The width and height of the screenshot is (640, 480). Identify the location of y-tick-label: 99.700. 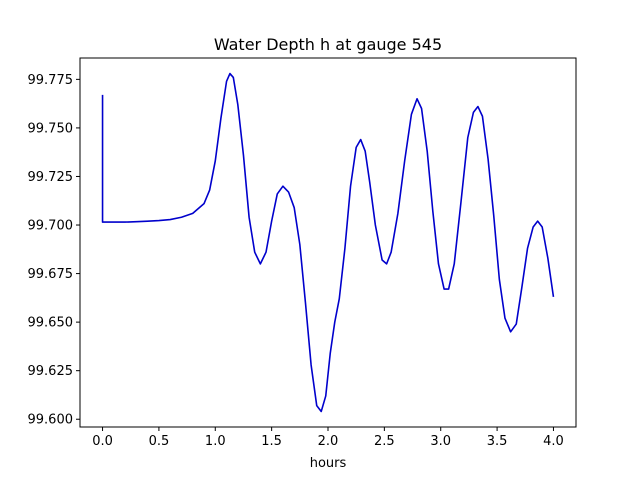
(51, 226).